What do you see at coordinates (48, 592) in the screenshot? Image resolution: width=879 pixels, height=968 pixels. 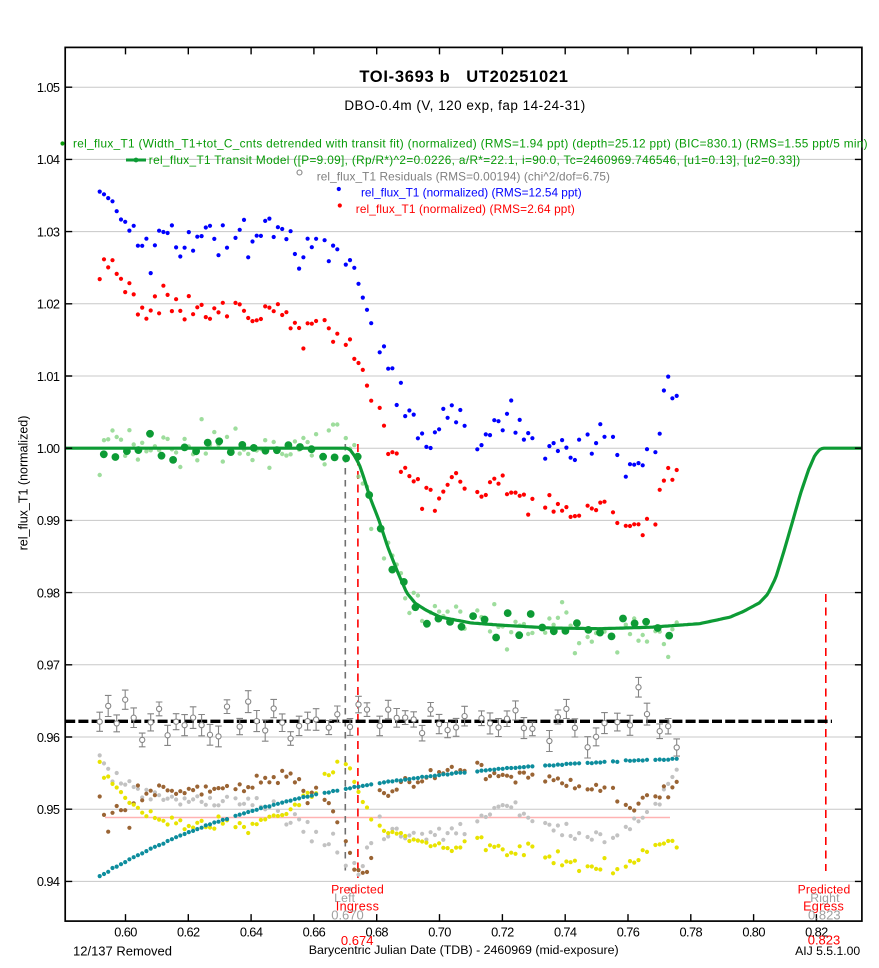 I see `svg-text: 0.98` at bounding box center [48, 592].